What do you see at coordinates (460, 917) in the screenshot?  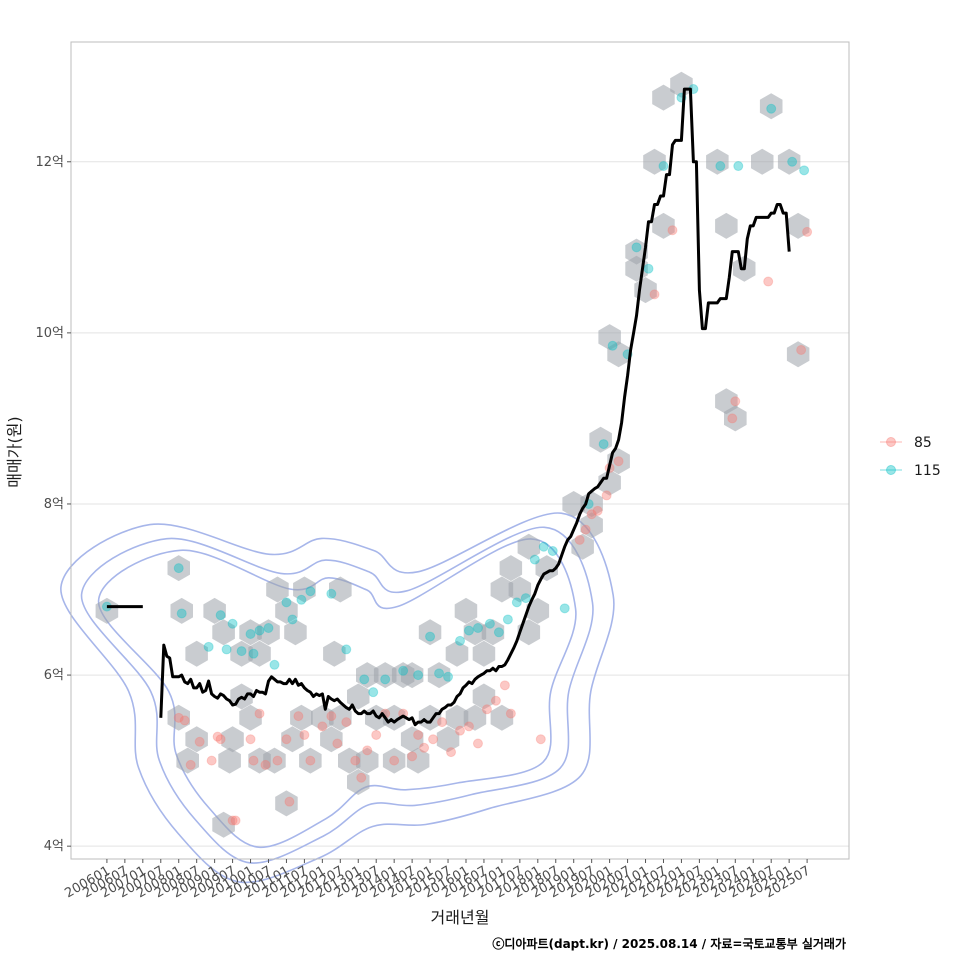 I see `x-axis-title: 거래년월` at bounding box center [460, 917].